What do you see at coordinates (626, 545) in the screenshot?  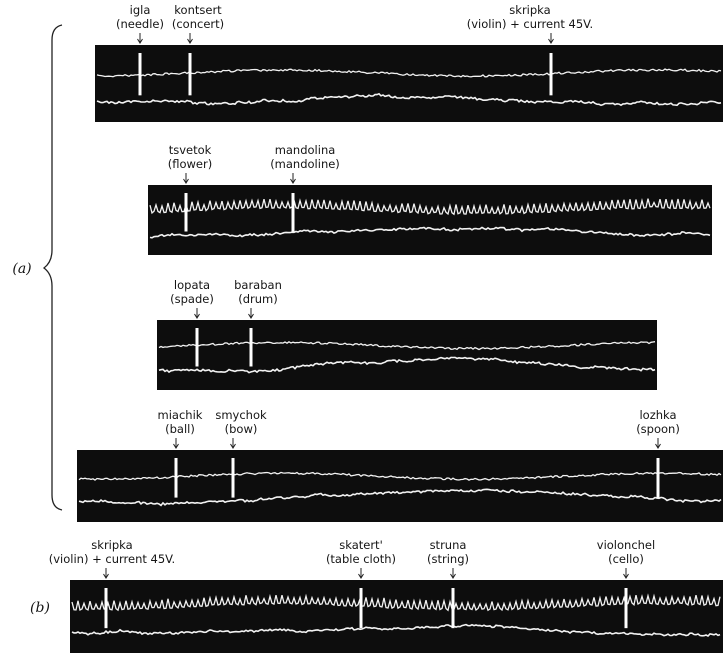 I see `marker-word: violonchel` at bounding box center [626, 545].